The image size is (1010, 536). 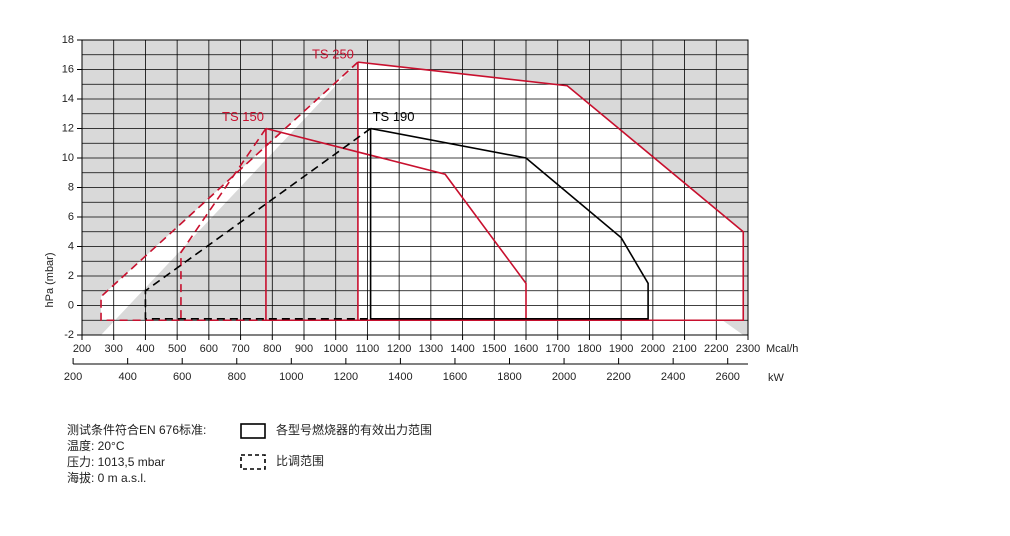 What do you see at coordinates (400, 377) in the screenshot?
I see `x2-tick-label: 1400` at bounding box center [400, 377].